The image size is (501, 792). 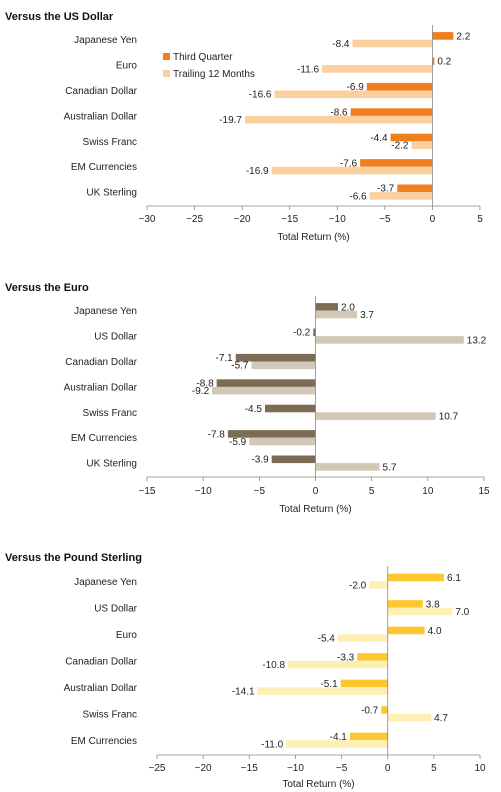 I want to click on data-label: -10.8, so click(x=273, y=665).